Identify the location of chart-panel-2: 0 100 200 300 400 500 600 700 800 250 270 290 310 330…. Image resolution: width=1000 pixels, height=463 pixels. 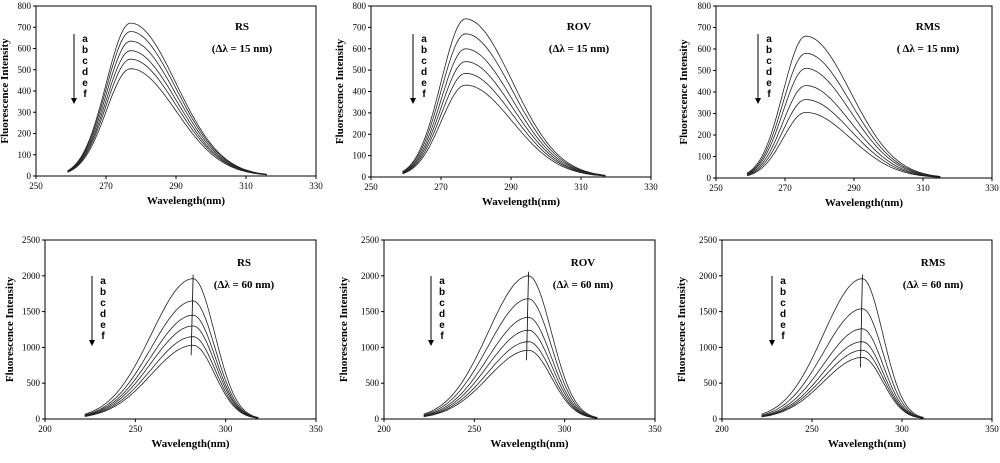
(496, 104).